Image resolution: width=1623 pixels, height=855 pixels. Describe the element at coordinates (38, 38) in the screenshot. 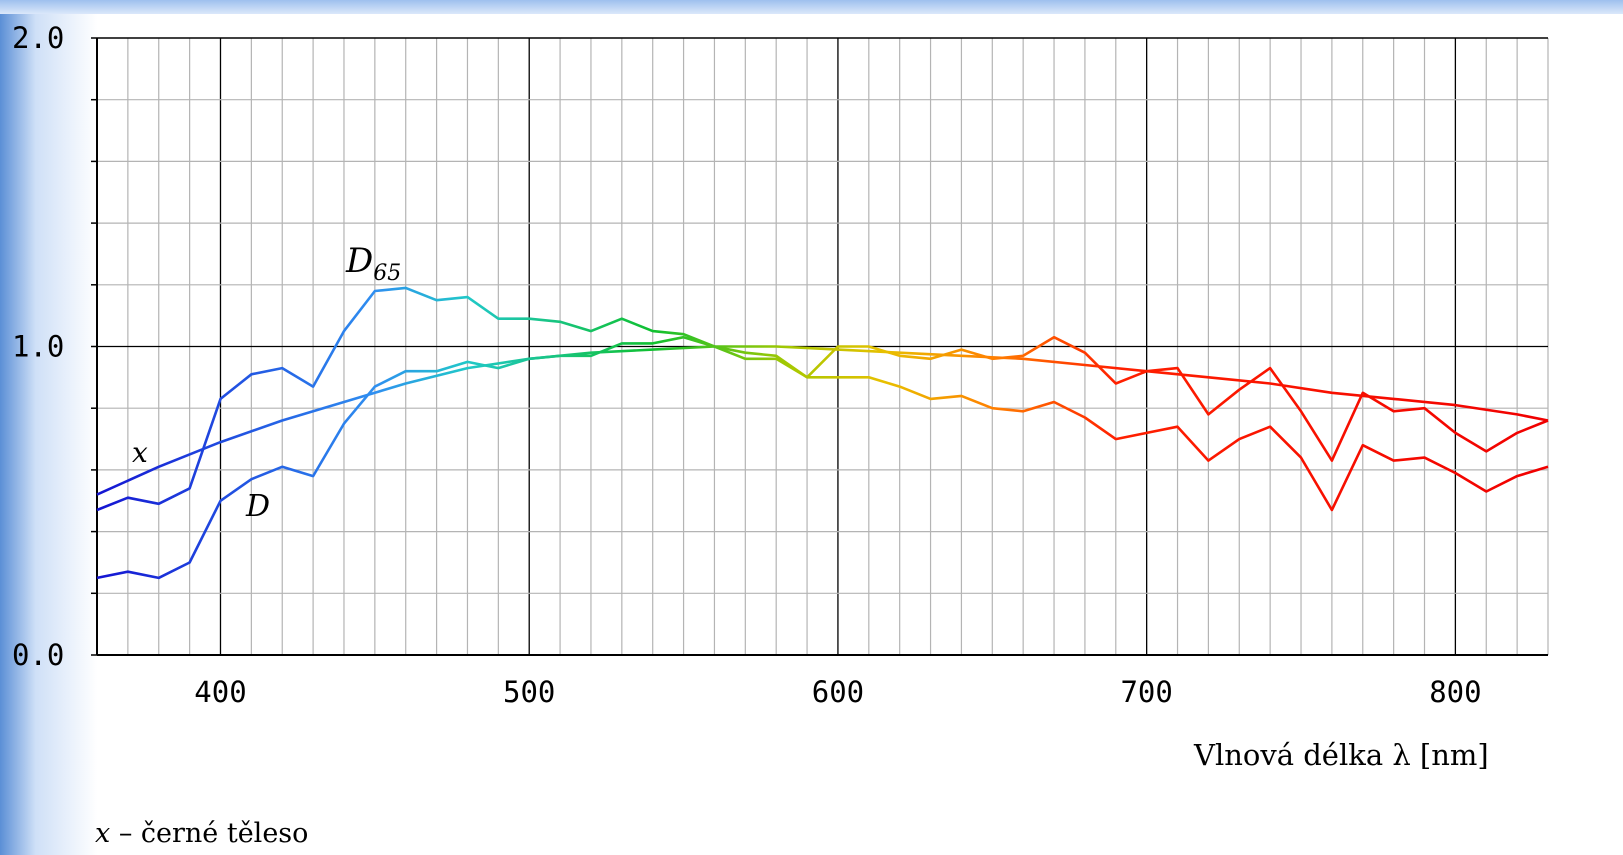

I see `y-tick-label: 2.0` at that location.